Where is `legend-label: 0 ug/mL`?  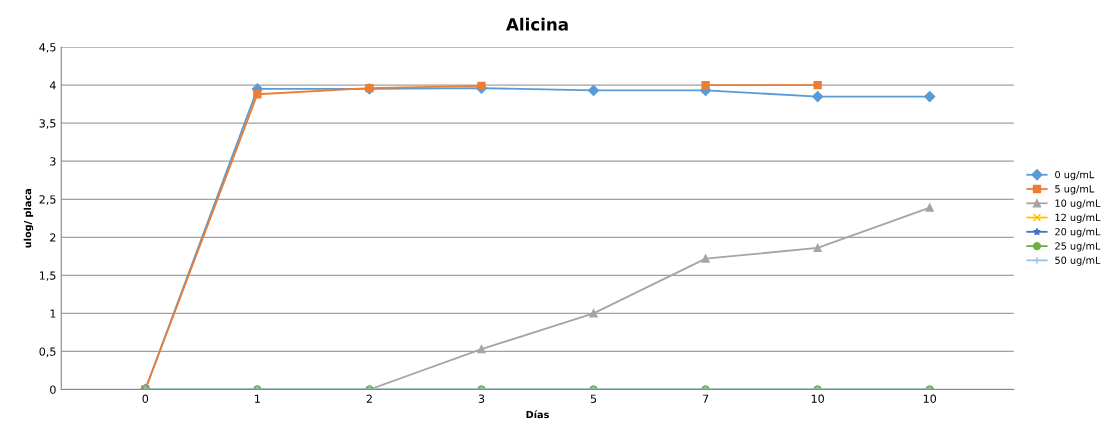
legend-label: 0 ug/mL is located at coordinates (1075, 175).